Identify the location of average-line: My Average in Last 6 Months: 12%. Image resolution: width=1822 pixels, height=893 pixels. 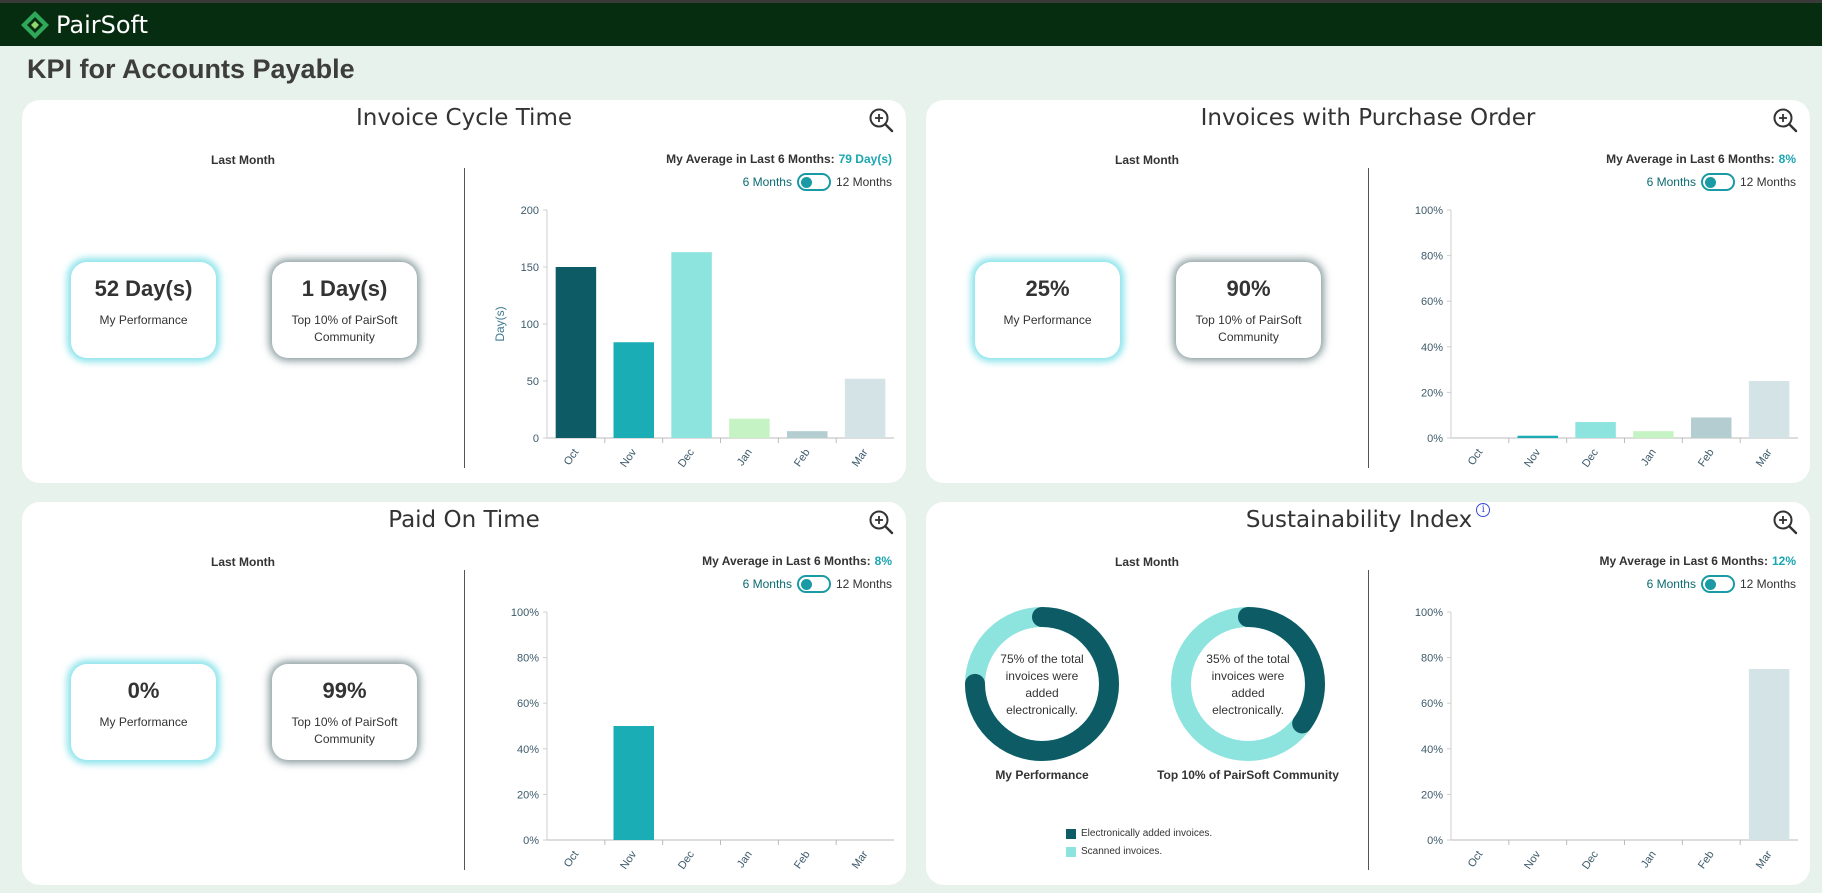
(1697, 561).